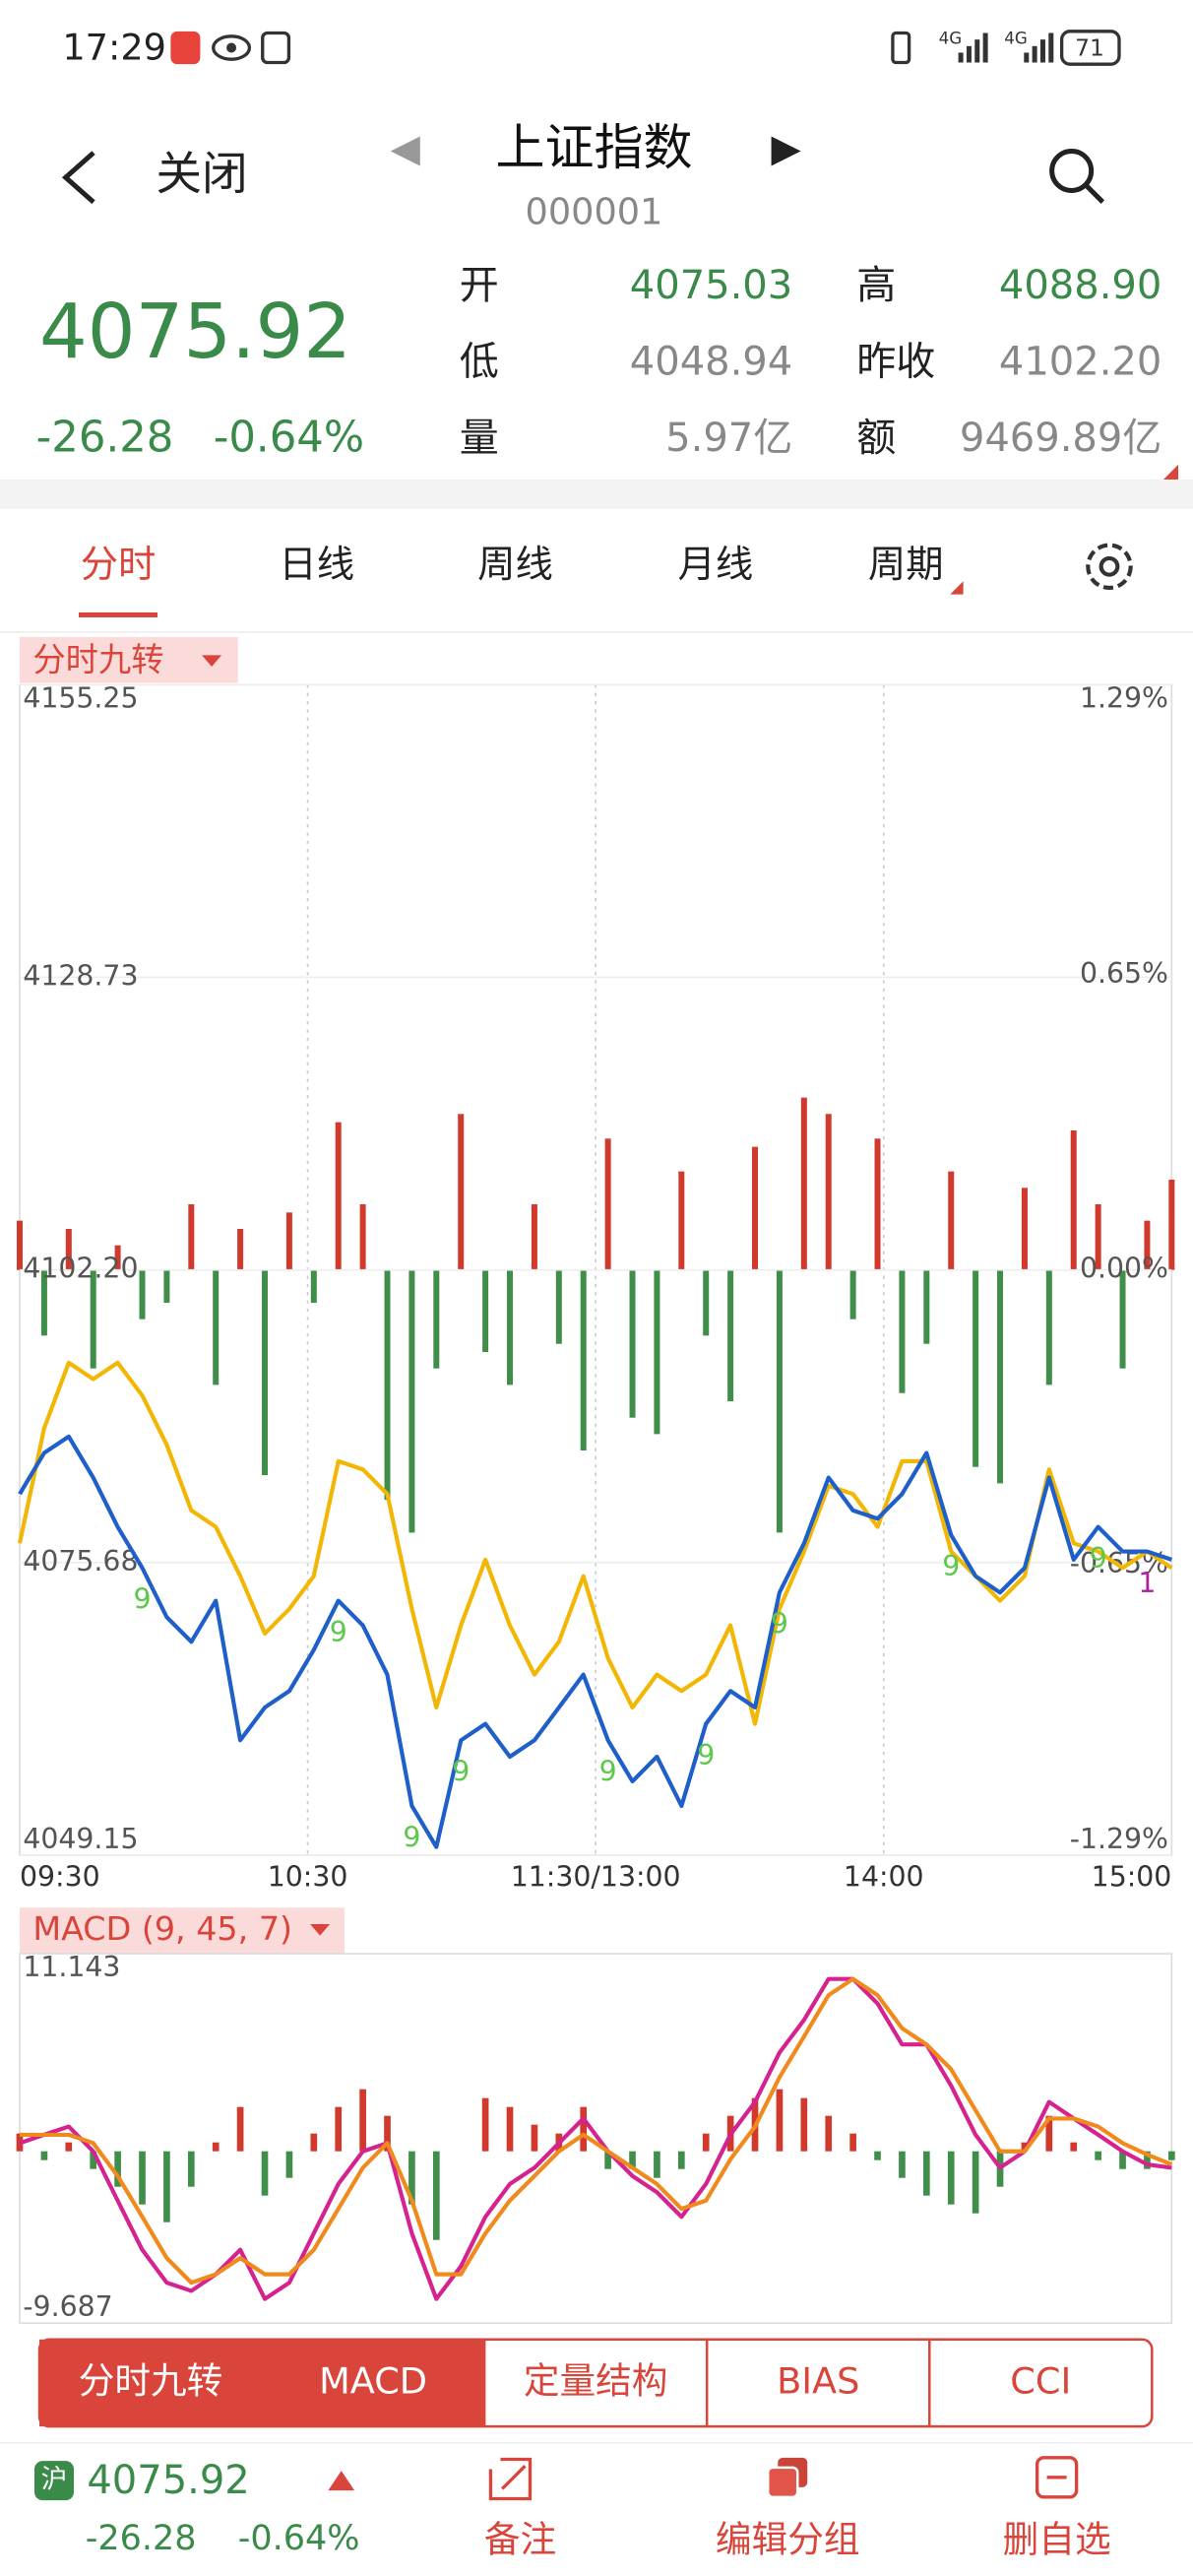 This screenshot has width=1193, height=2576. I want to click on field-label: 低, so click(479, 361).